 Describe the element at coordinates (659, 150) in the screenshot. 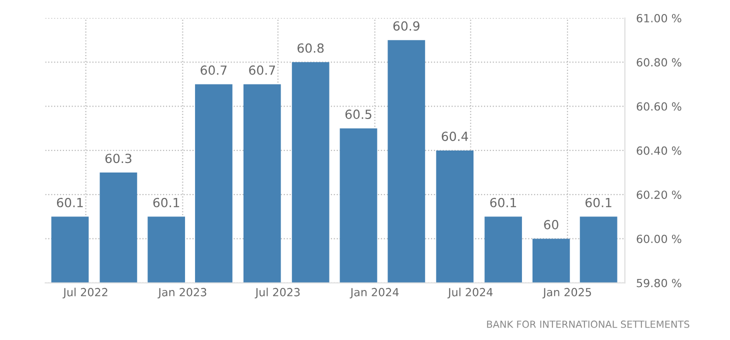

I see `y-tick-label: 60.40 %` at that location.